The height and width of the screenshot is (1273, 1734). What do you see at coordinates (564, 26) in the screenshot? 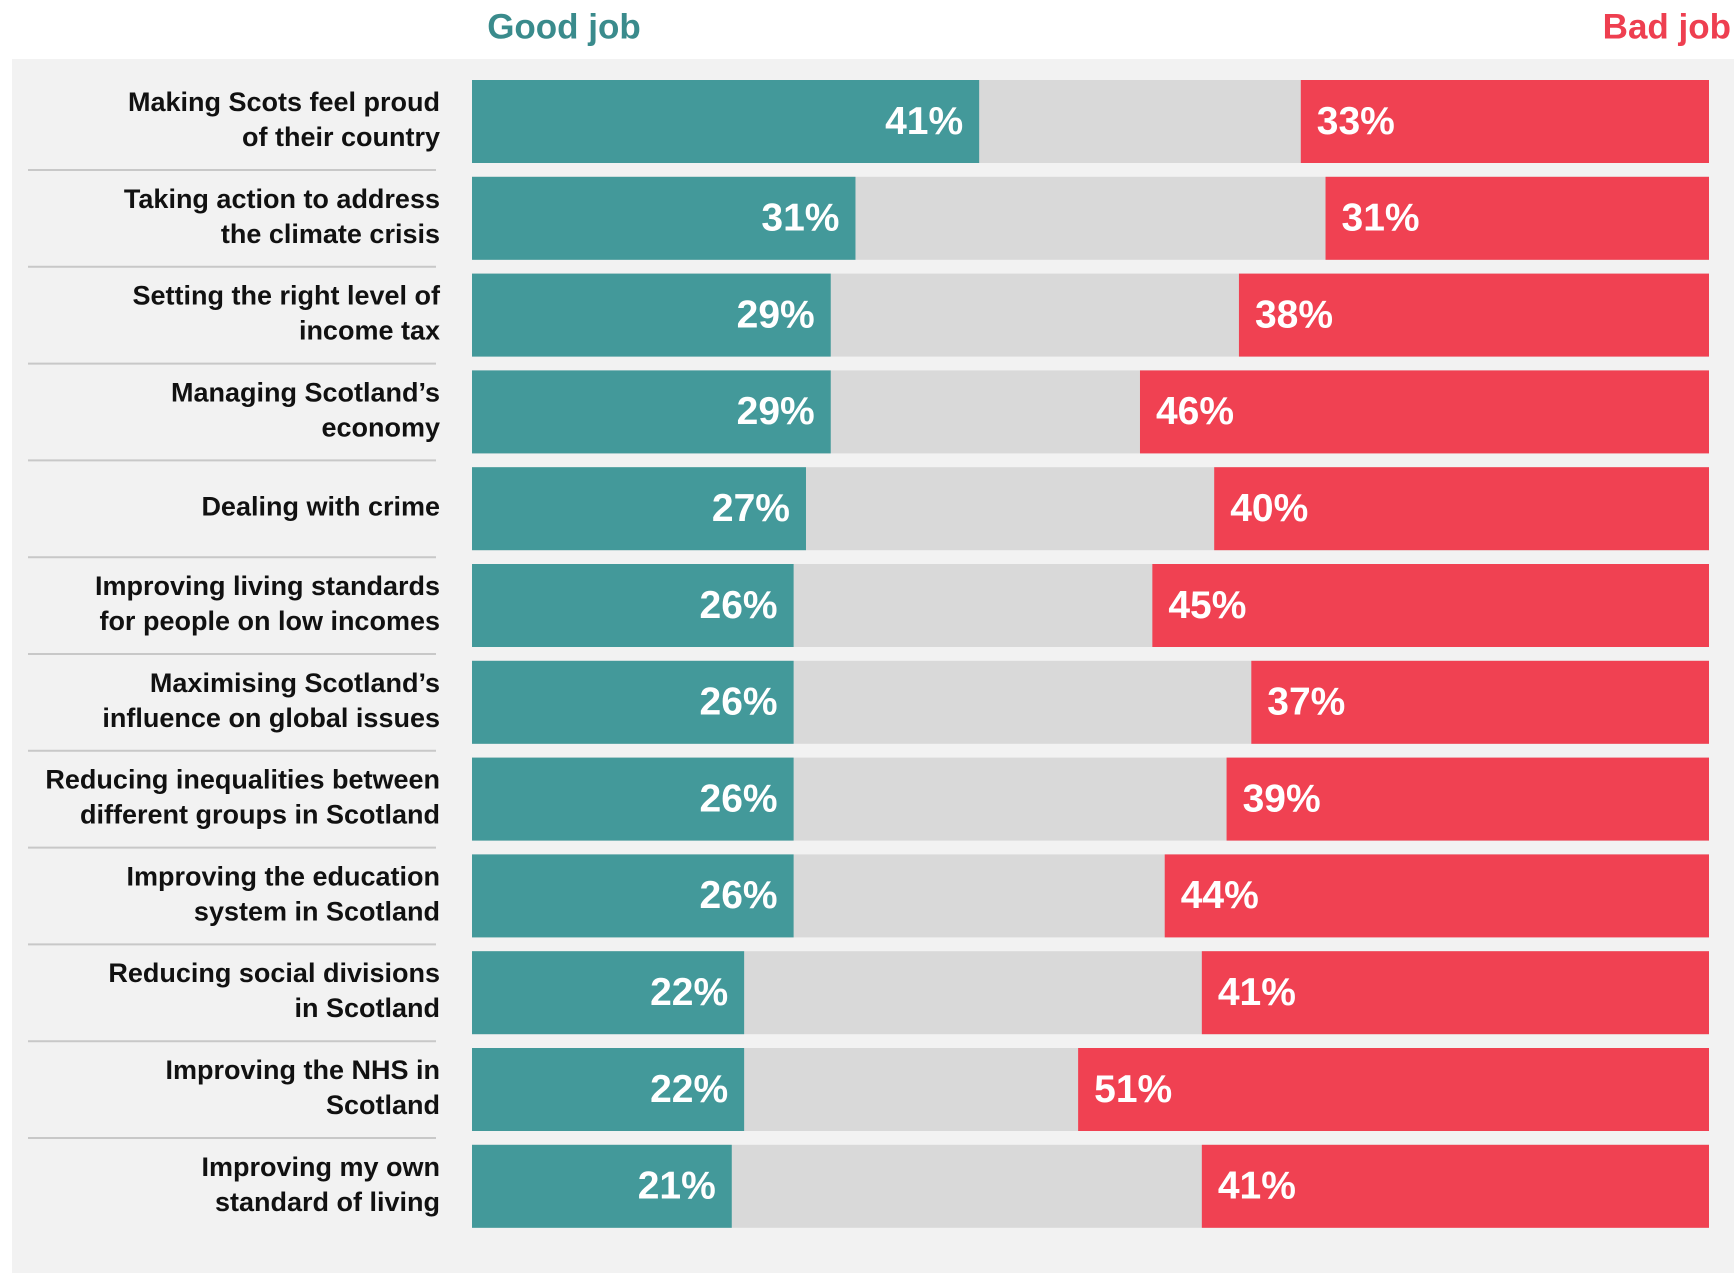
I see `good-header: Good job` at bounding box center [564, 26].